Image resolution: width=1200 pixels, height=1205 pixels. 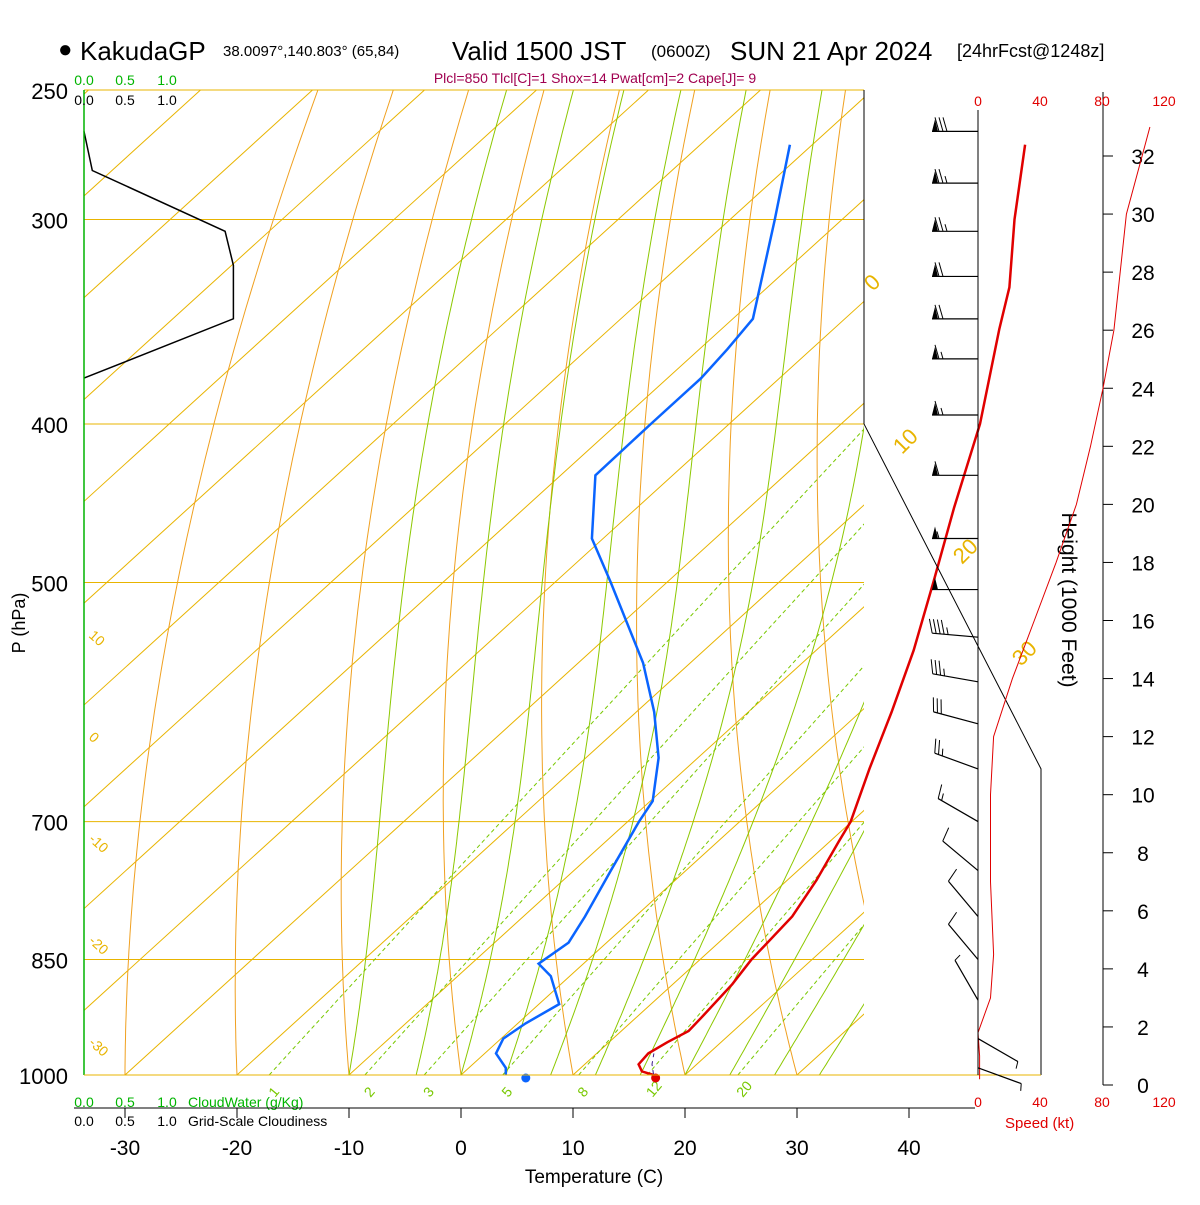 I want to click on speed-tick-bottom: 40, so click(x=1040, y=1102).